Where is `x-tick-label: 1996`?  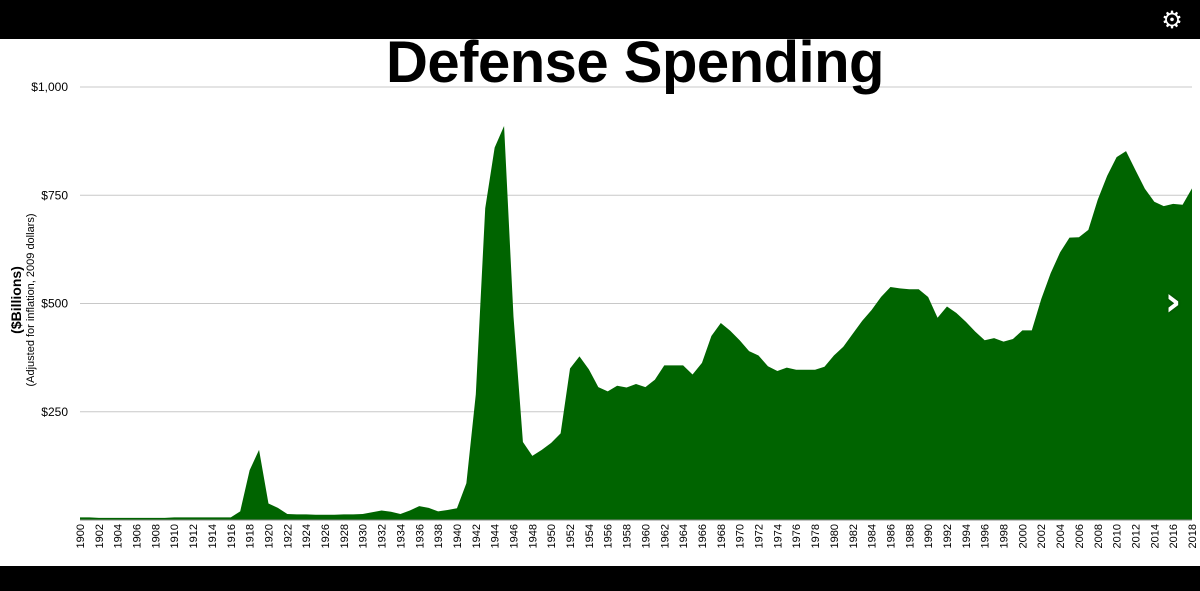 x-tick-label: 1996 is located at coordinates (986, 536).